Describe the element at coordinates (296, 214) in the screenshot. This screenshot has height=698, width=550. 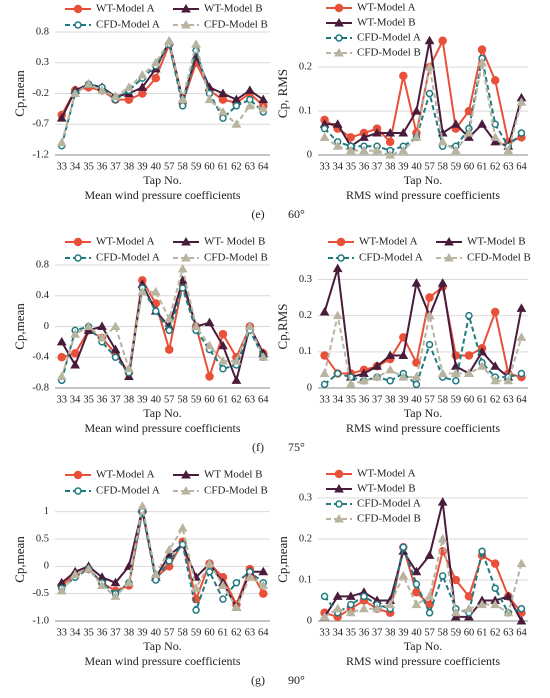
I see `panel-angle: 60°` at that location.